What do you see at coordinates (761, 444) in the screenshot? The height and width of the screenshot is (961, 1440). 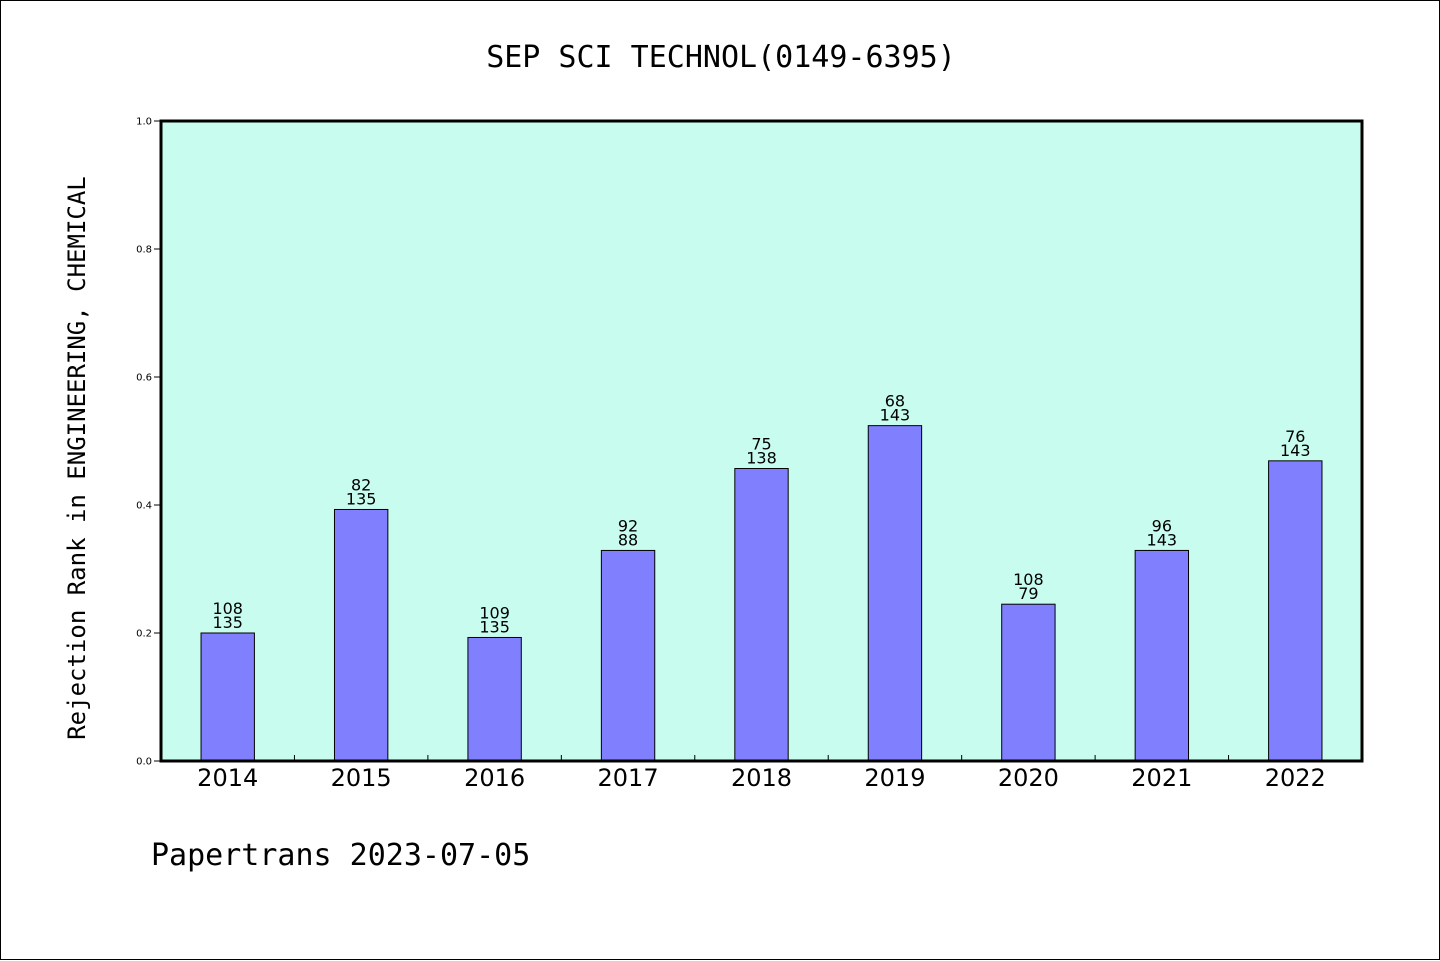 I see `bar-label-top: 75` at bounding box center [761, 444].